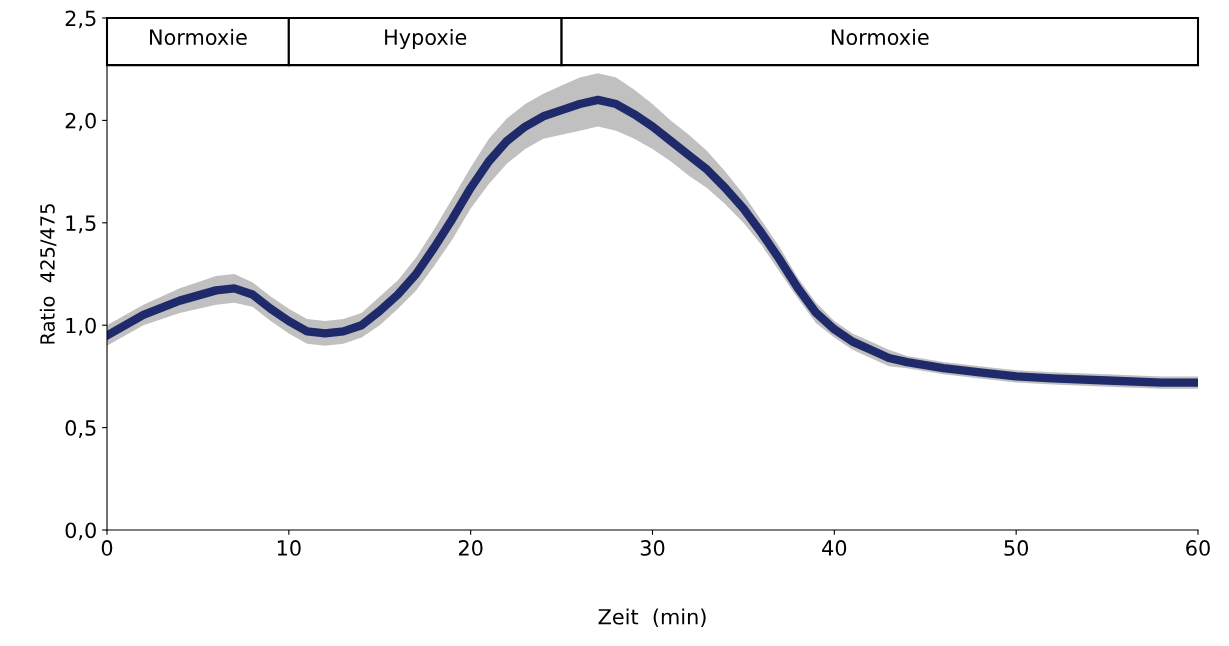 The width and height of the screenshot is (1229, 646). I want to click on x-tick-label: 40, so click(834, 548).